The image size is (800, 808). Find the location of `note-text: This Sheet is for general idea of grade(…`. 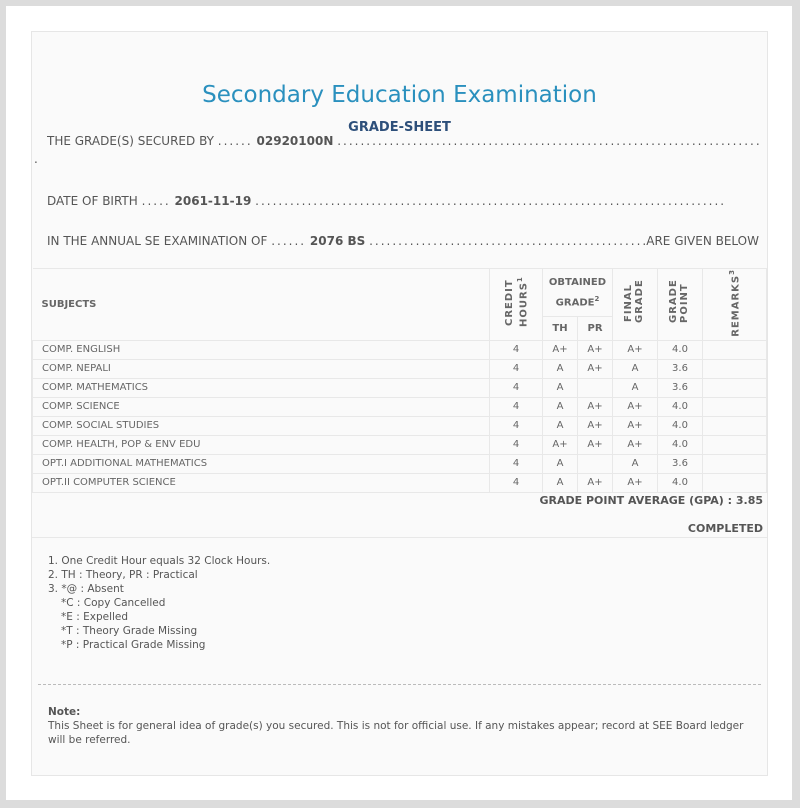

note-text: This Sheet is for general idea of grade(… is located at coordinates (396, 733).